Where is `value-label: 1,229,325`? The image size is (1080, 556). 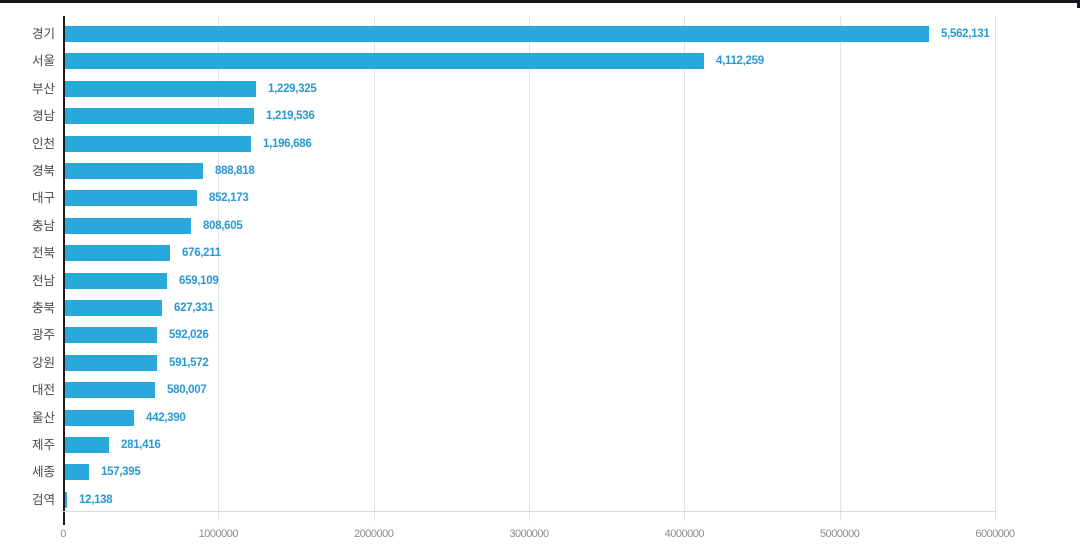
value-label: 1,229,325 is located at coordinates (292, 88).